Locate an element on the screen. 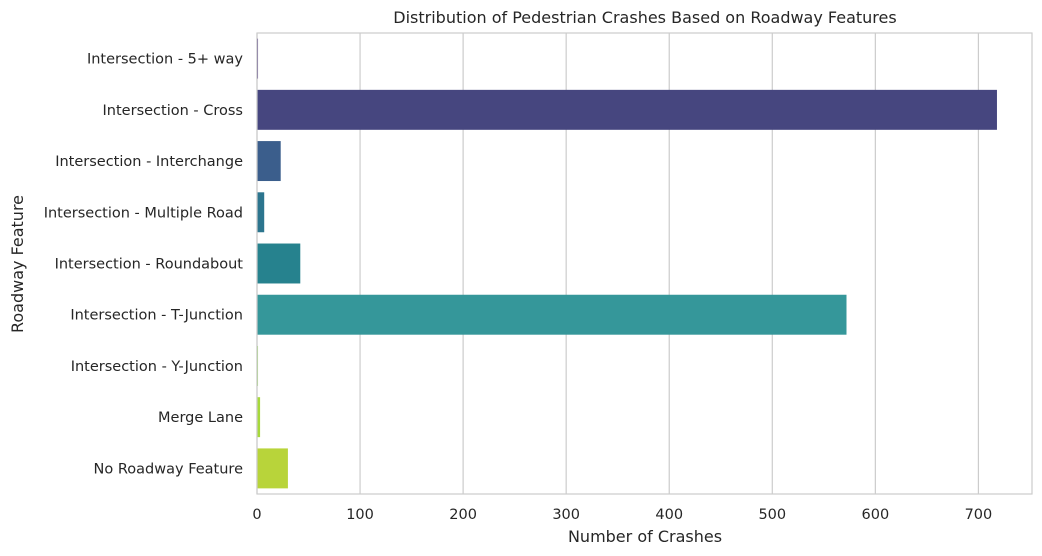 Image resolution: width=1042 pixels, height=556 pixels. x-tick-label: 400 is located at coordinates (669, 515).